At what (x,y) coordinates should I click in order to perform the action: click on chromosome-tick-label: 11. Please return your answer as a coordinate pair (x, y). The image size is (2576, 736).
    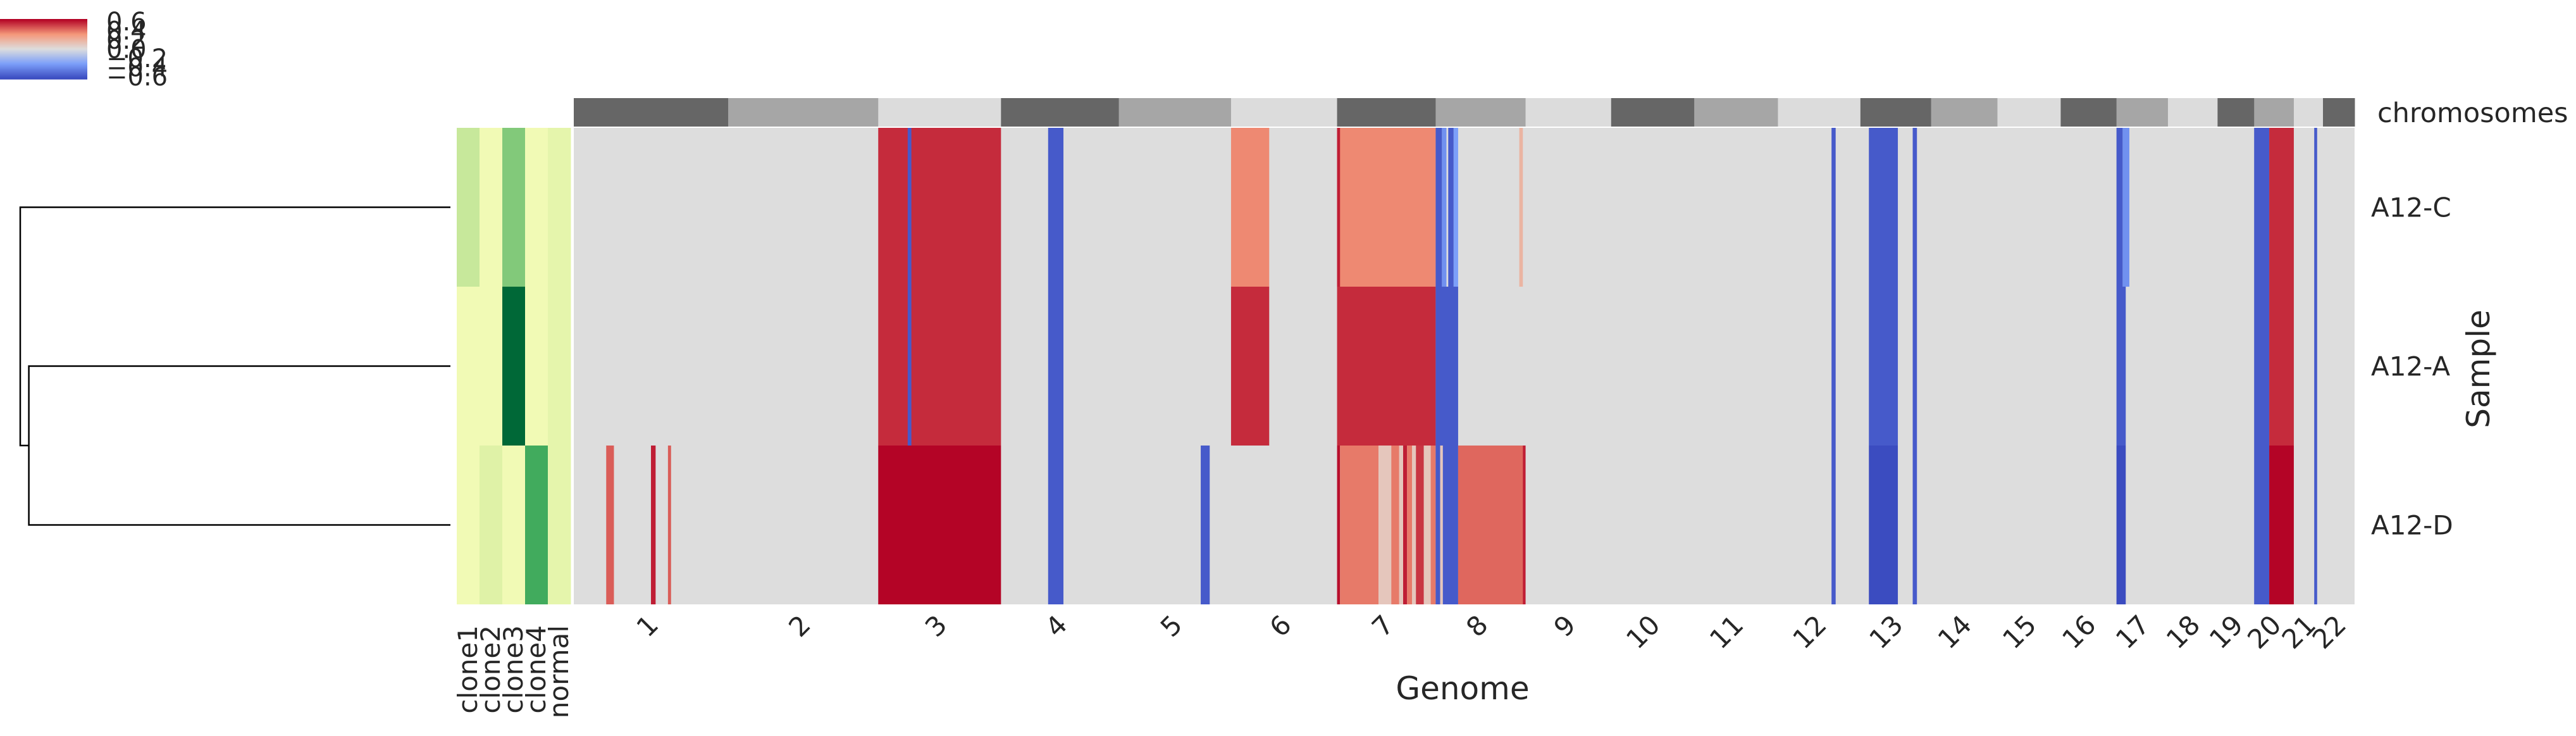
    Looking at the image, I should click on (1726, 632).